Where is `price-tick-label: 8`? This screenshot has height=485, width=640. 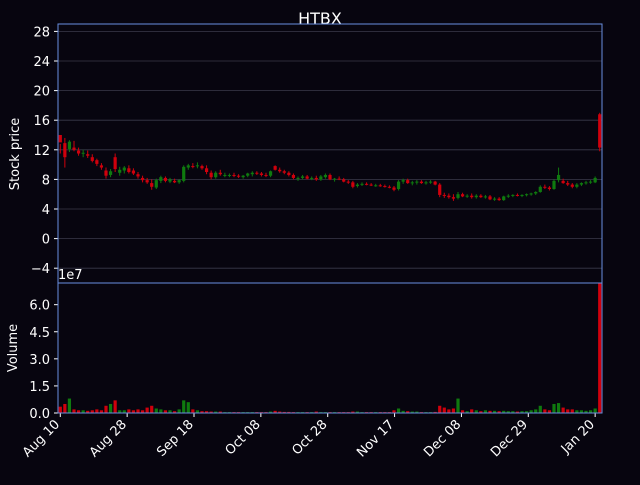 price-tick-label: 8 is located at coordinates (46, 180).